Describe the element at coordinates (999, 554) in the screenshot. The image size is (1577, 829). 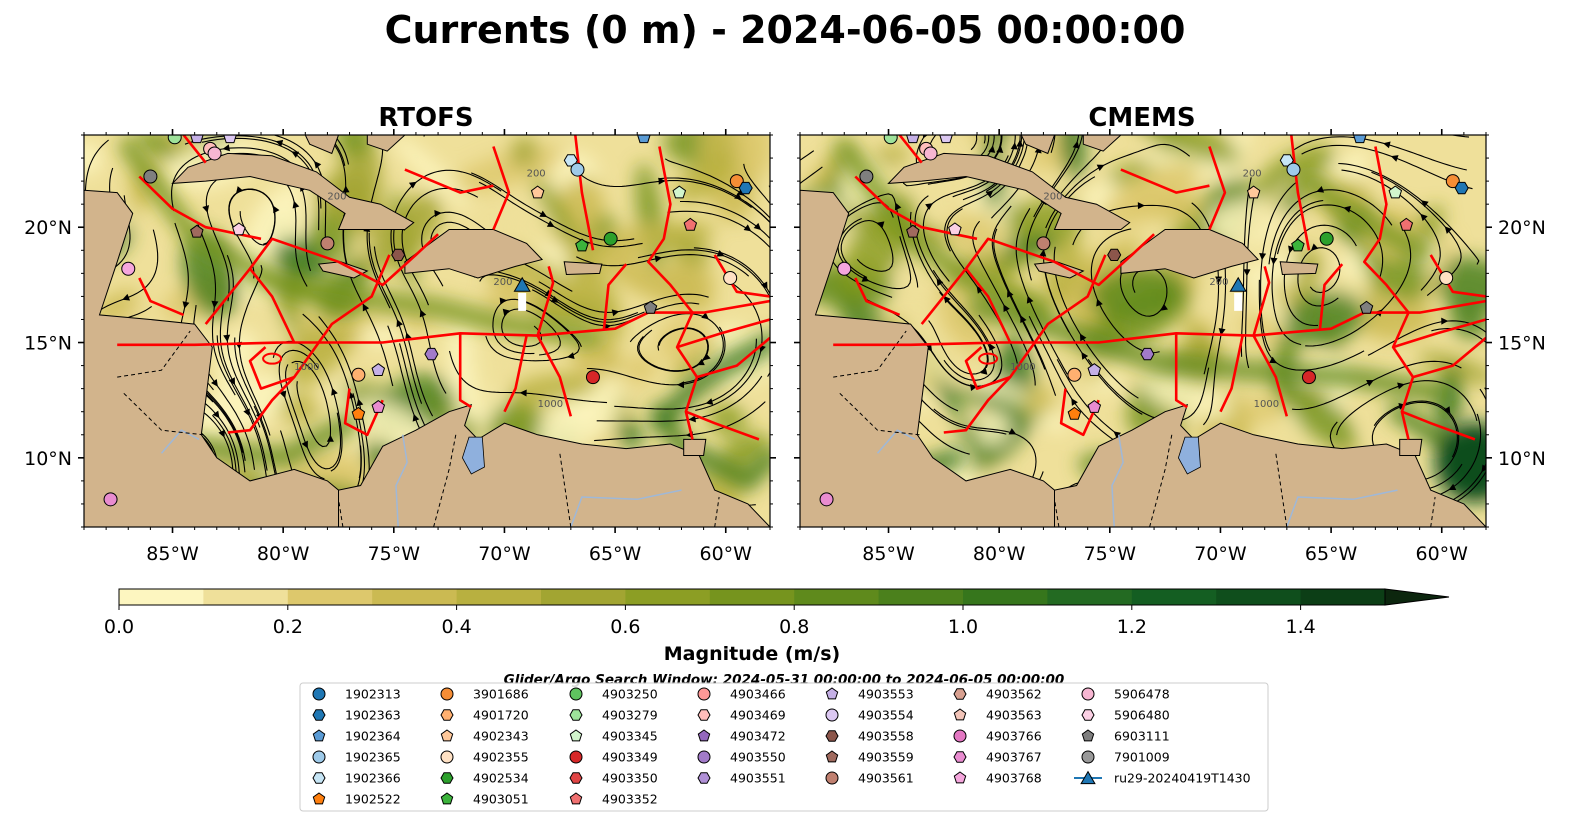
I see `lon-tick-label: 80°W` at that location.